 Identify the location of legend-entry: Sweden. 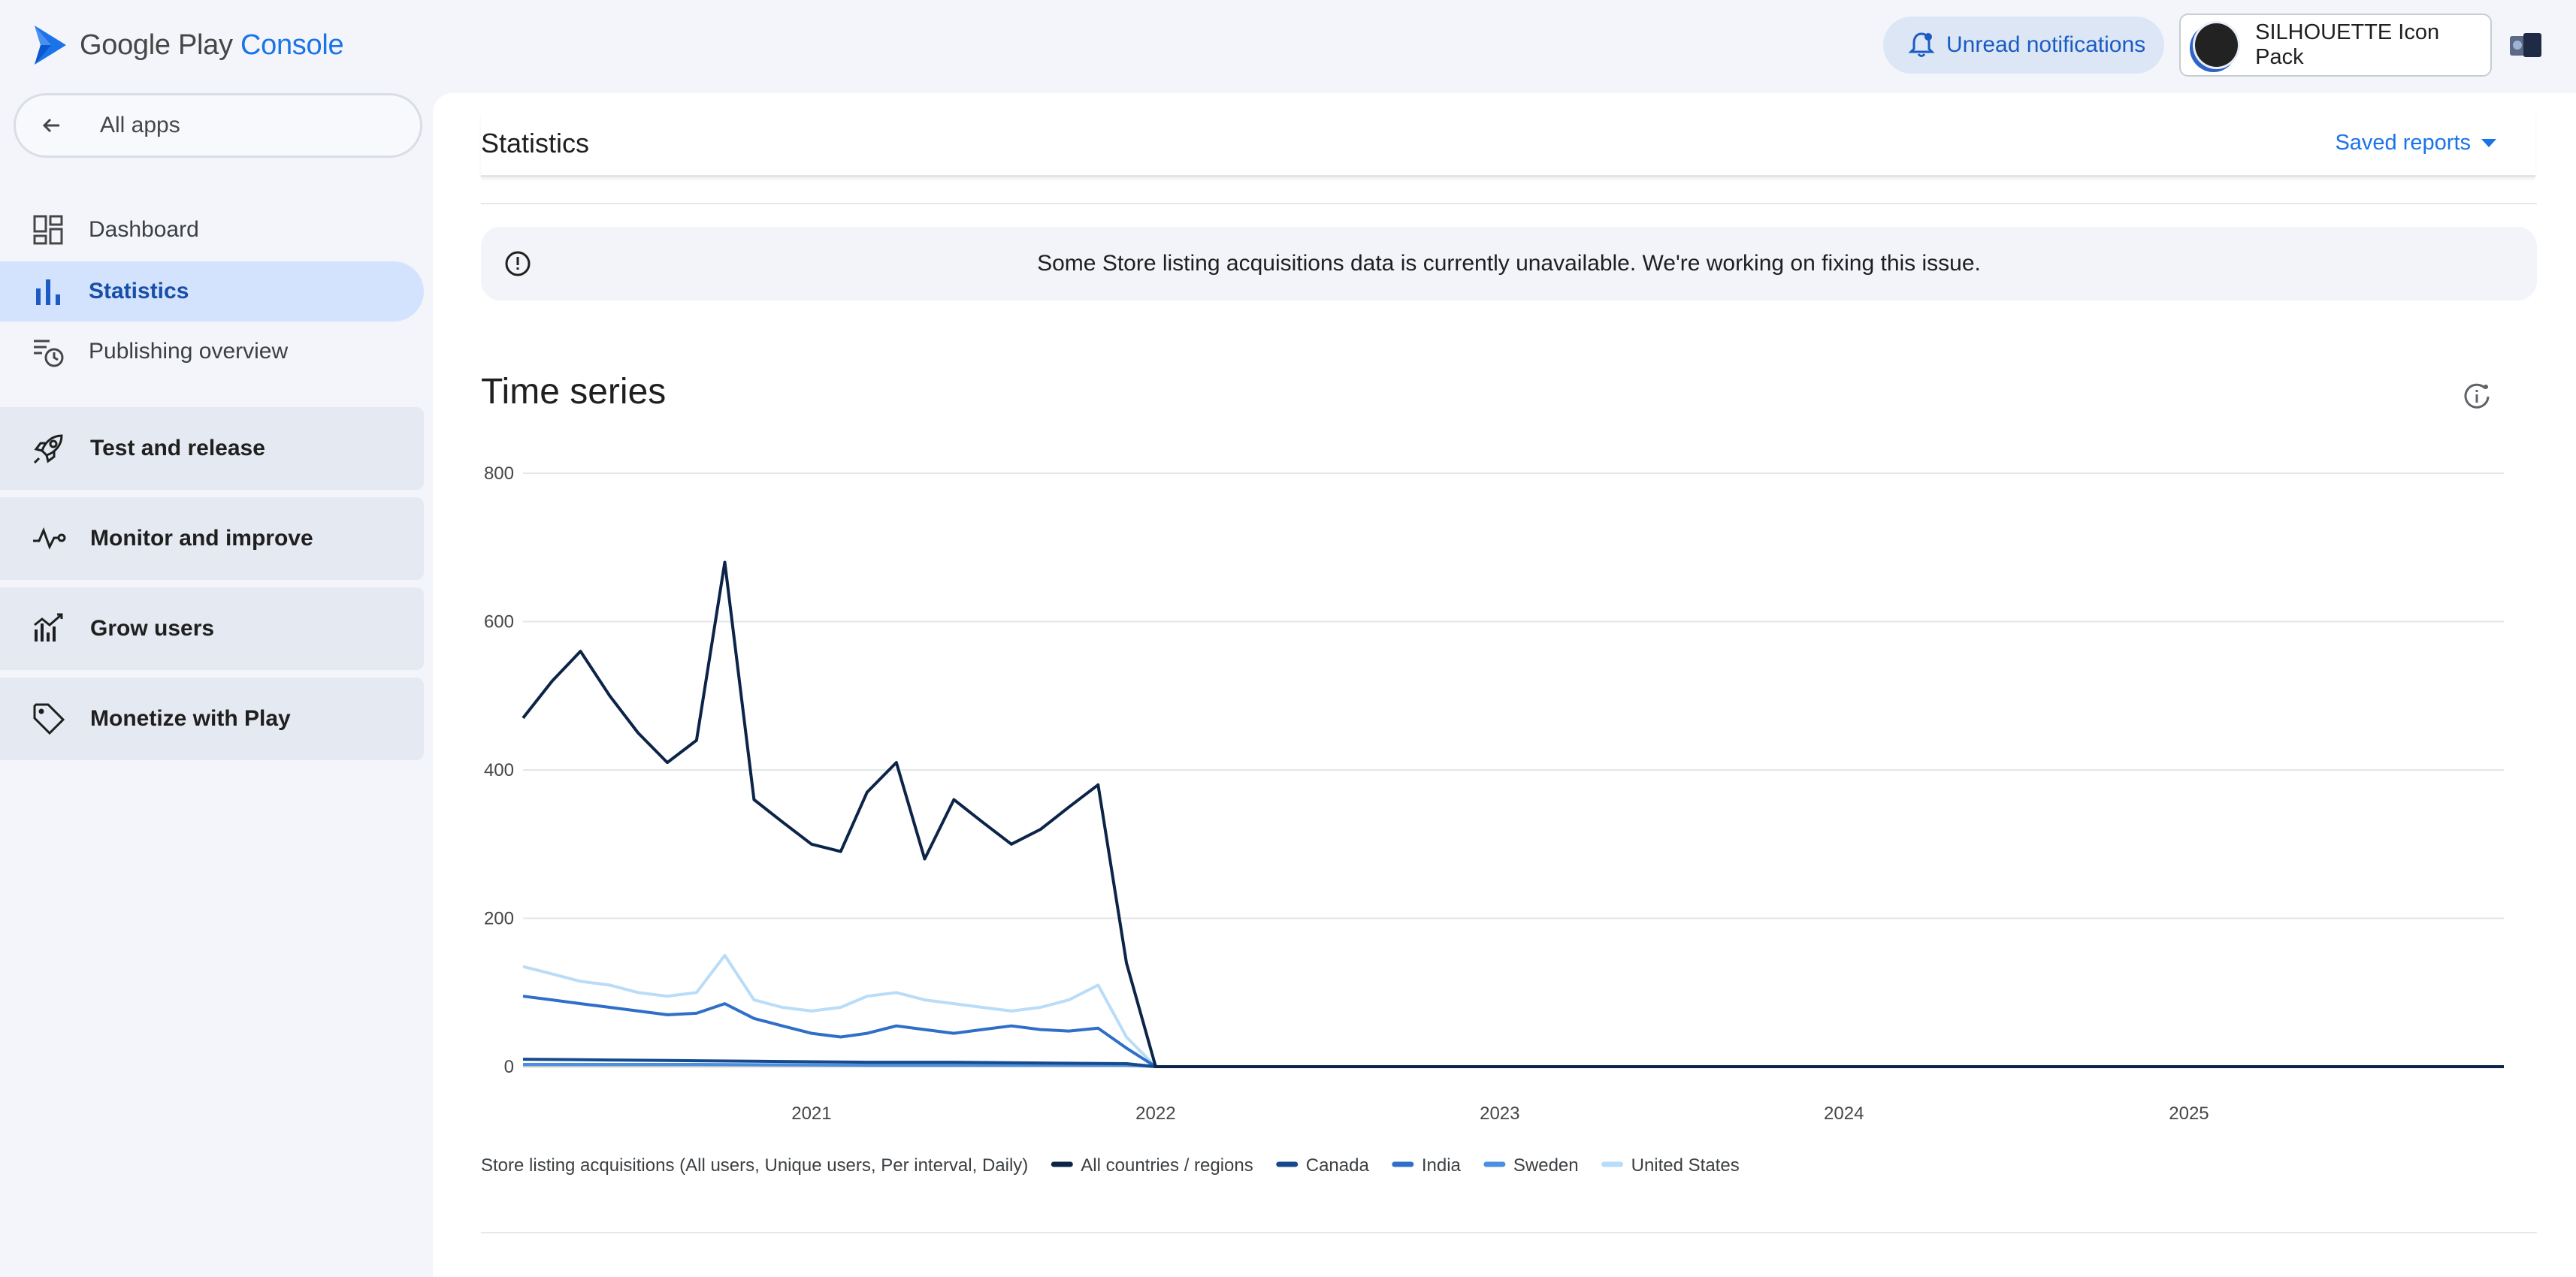
(1546, 1165).